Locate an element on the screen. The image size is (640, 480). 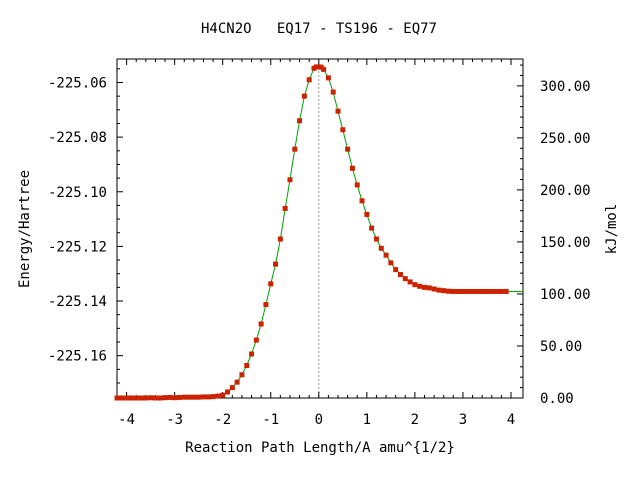
x-tick-label: -2 is located at coordinates (222, 420).